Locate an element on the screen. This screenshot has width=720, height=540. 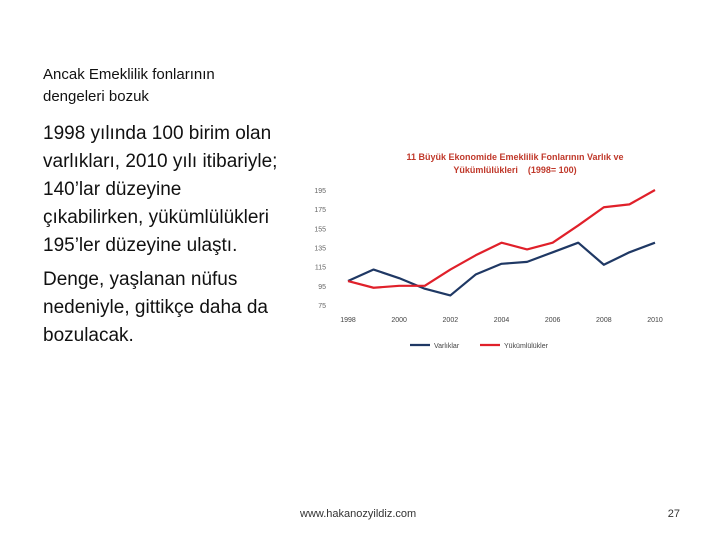
y-tick-label: 135 is located at coordinates (320, 249).